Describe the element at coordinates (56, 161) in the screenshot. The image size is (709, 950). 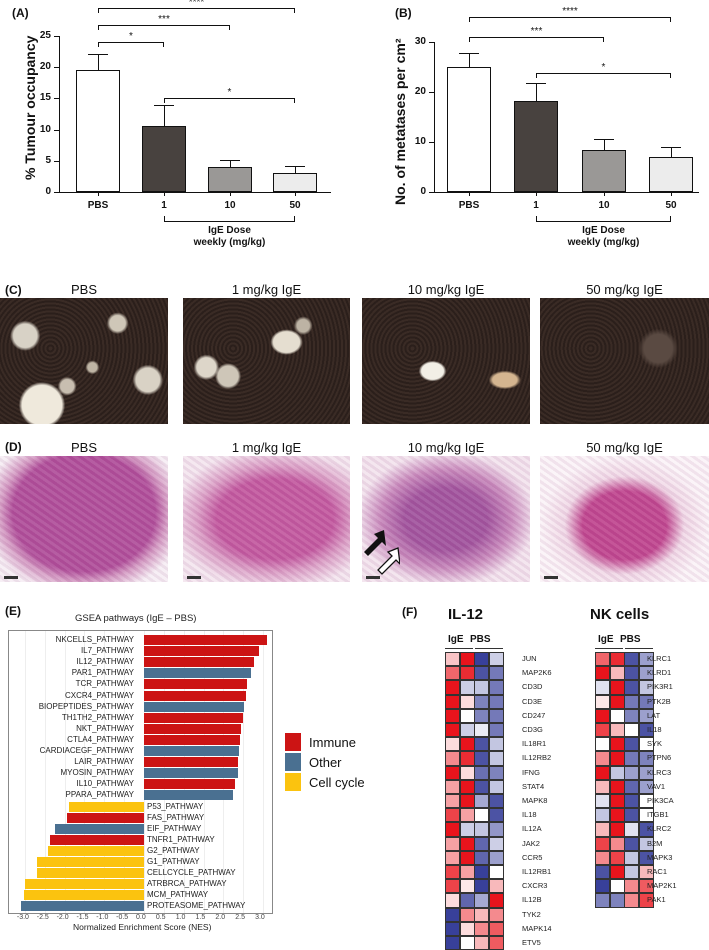
I see `y-tick` at that location.